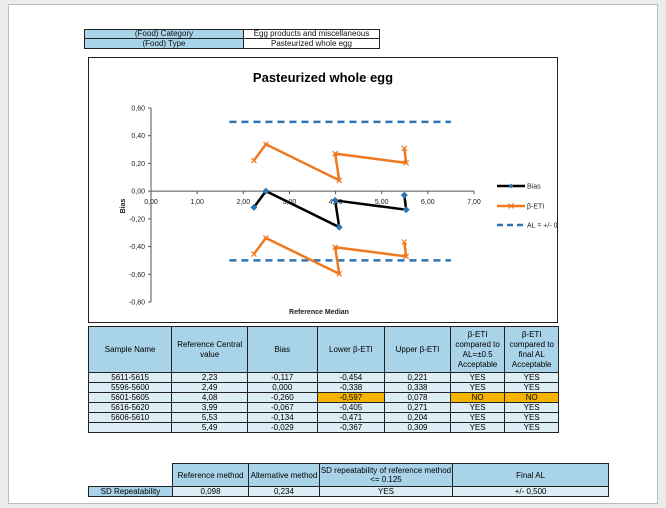 This screenshot has width=666, height=508. What do you see at coordinates (351, 349) in the screenshot?
I see `col-lower-beta: Lower β-ETI` at bounding box center [351, 349].